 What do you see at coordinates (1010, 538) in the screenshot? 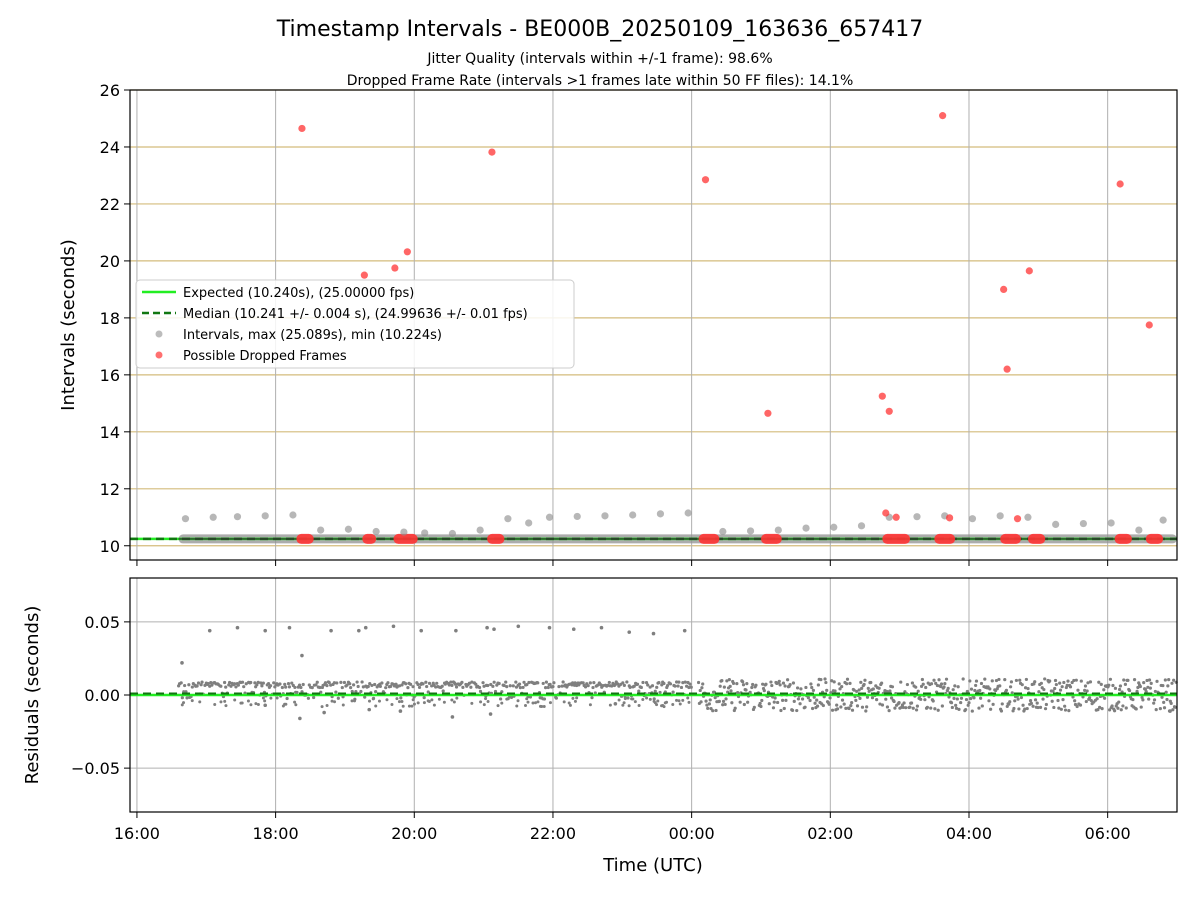
I see `dropped-frames-cluster` at bounding box center [1010, 538].